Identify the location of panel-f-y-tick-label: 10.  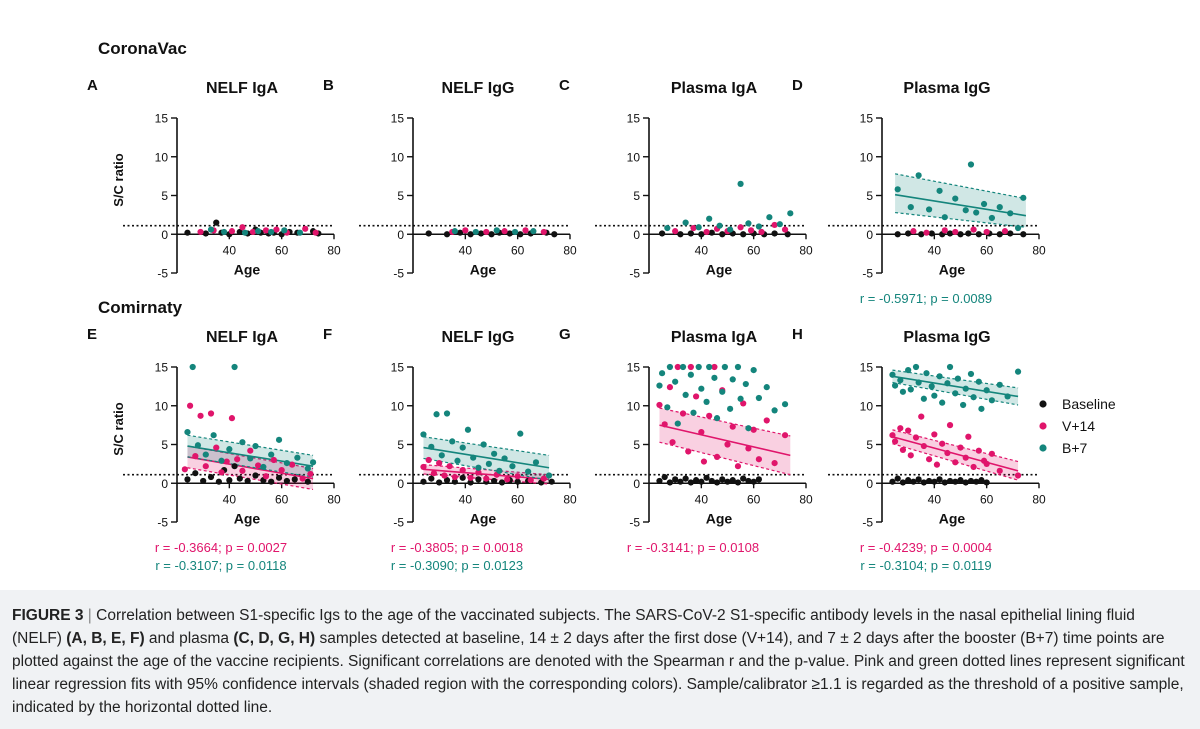
(398, 406).